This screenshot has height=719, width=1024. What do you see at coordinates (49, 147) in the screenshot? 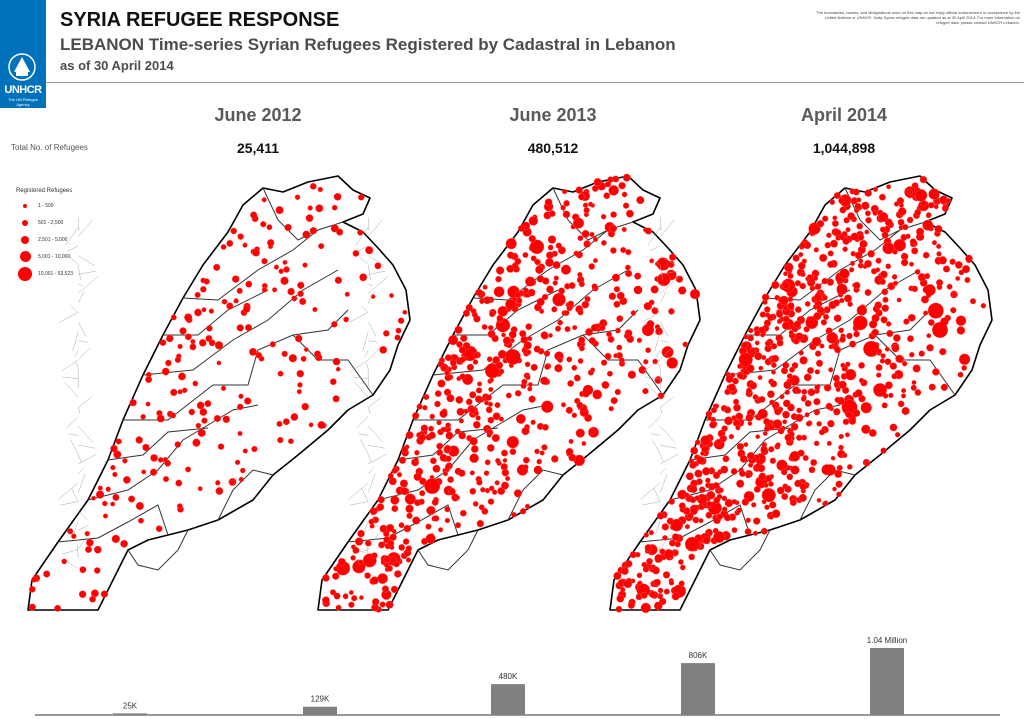
I see `total-refugees-label: Total No. of Refugees` at bounding box center [49, 147].